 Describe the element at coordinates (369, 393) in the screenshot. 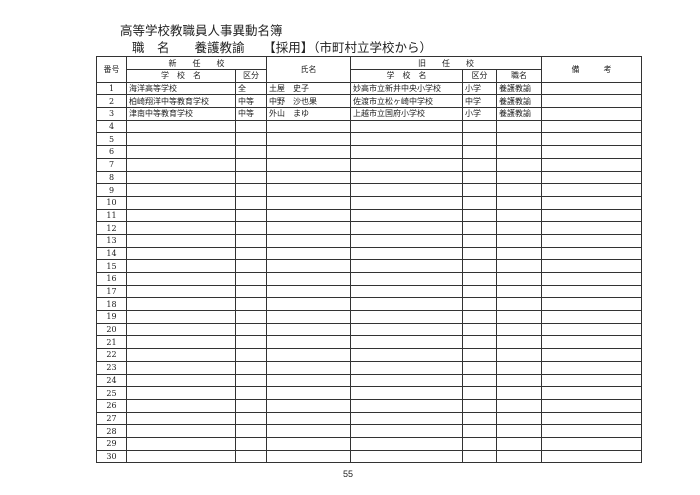

I see `table-row: 25` at that location.